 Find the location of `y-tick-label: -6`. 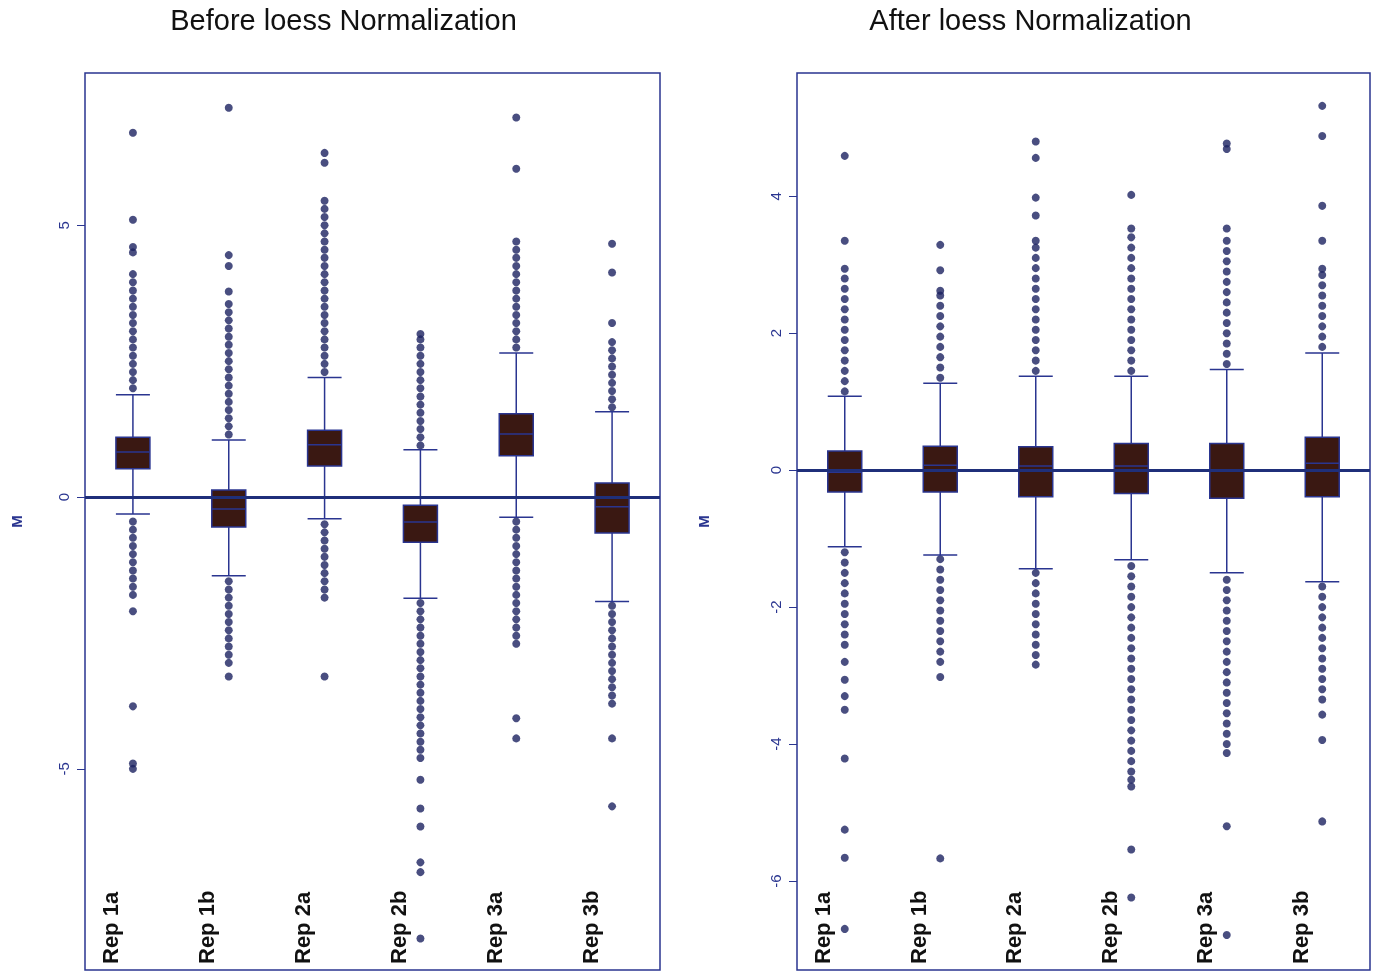

y-tick-label: -6 is located at coordinates (775, 881).